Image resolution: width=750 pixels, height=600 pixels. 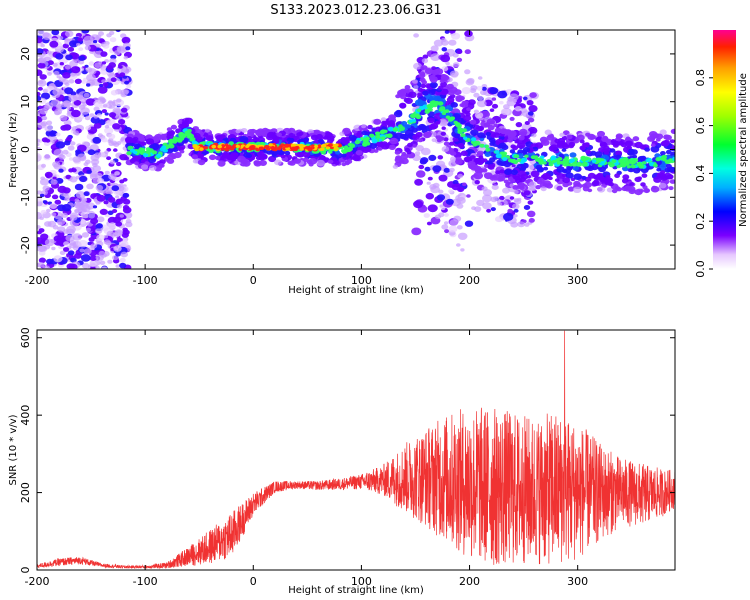 I want to click on x-tick-label: 100, so click(x=361, y=280).